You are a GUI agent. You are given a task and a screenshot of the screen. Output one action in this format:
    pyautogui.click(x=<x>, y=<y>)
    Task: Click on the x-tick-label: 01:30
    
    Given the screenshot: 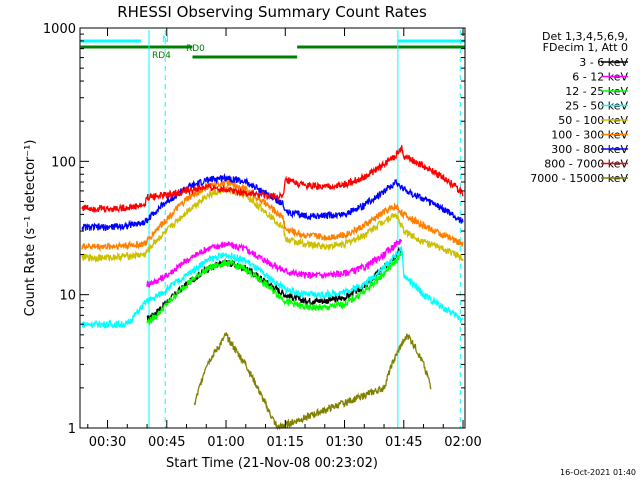 What is the action you would take?
    pyautogui.click(x=344, y=442)
    